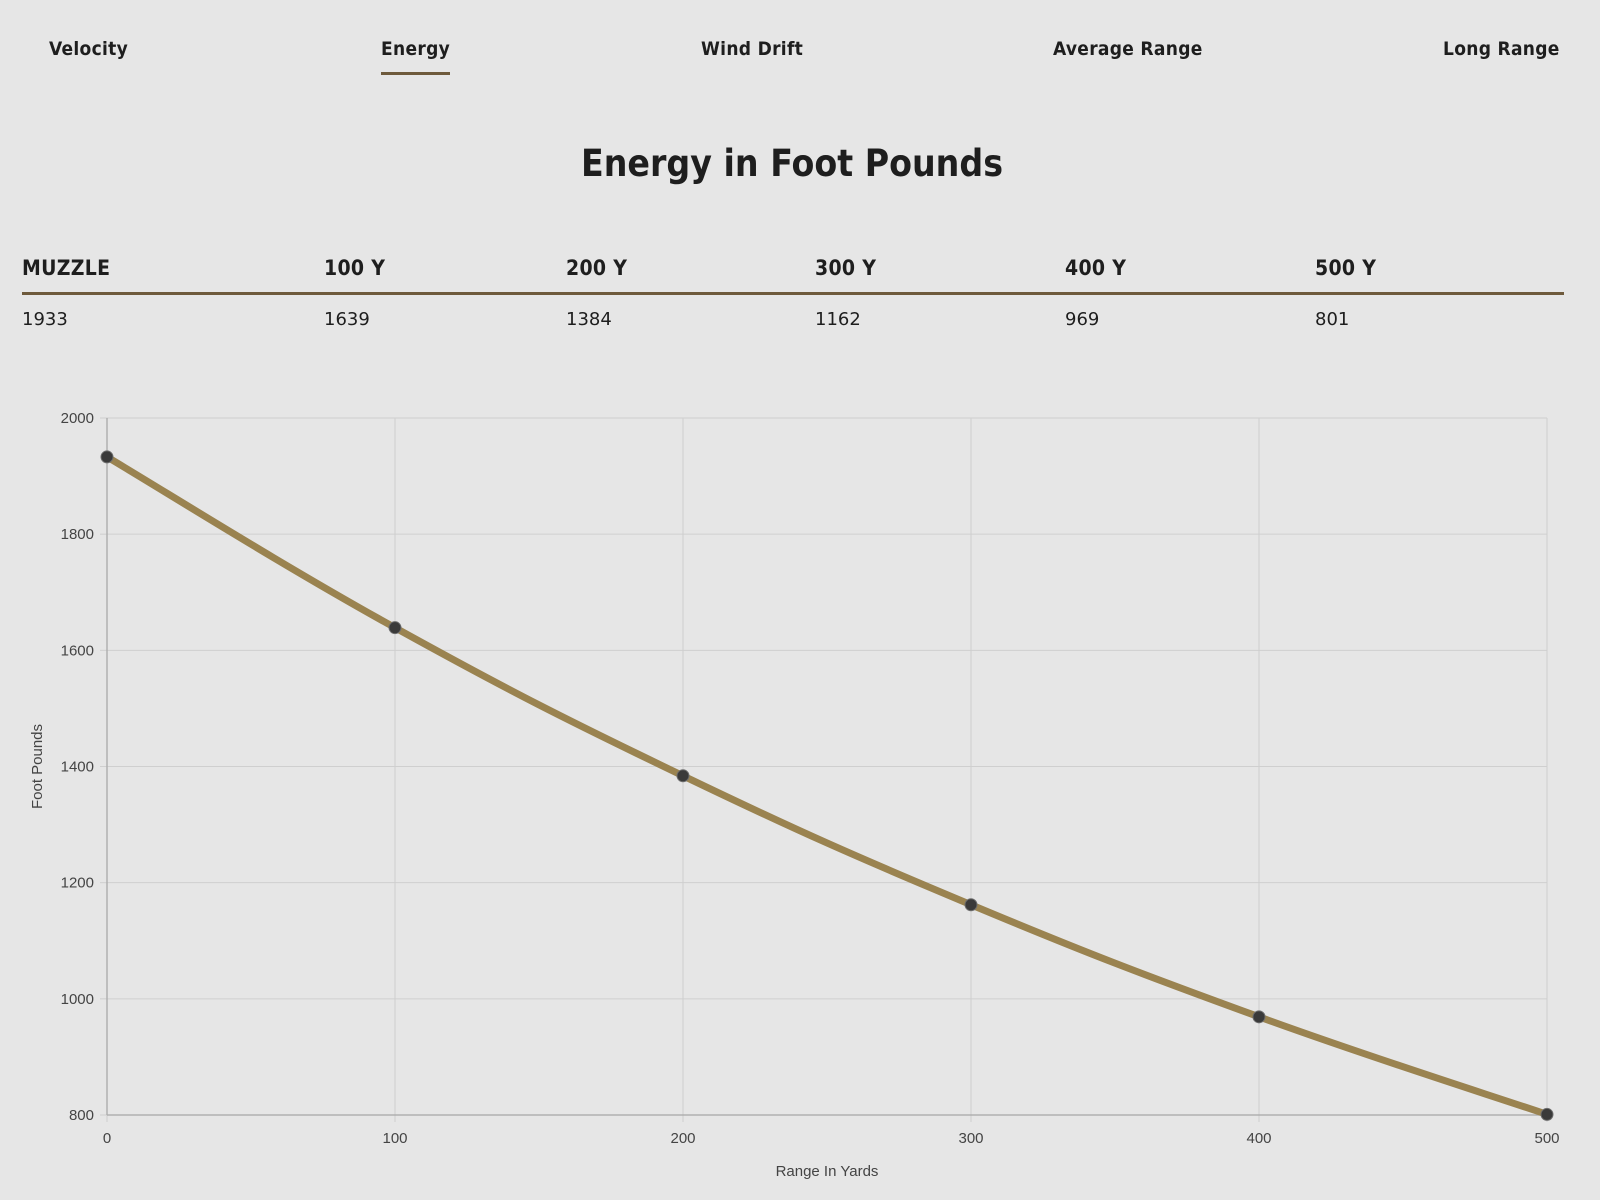 This screenshot has height=1200, width=1600. Describe the element at coordinates (37, 766) in the screenshot. I see `y-axis-title: Foot Pounds` at that location.